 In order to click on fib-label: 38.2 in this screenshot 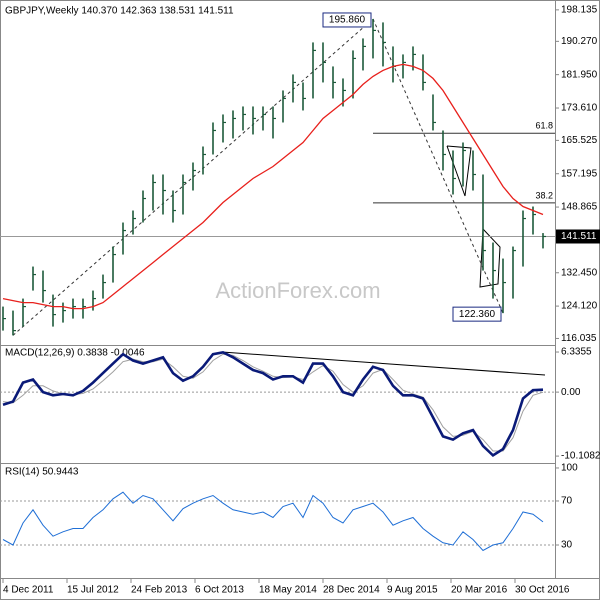, I will do `click(544, 195)`.